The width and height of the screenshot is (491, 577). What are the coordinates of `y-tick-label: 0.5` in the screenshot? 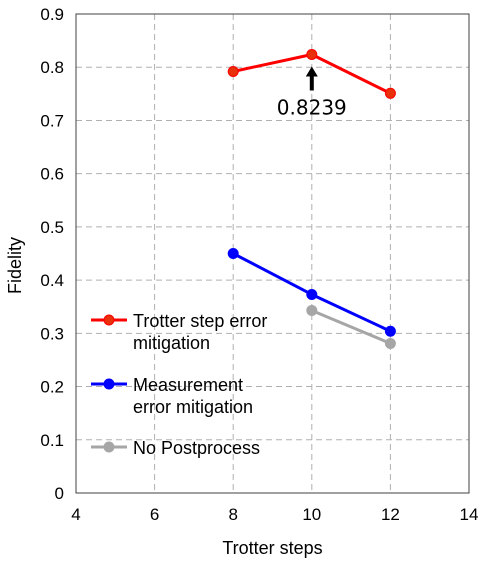 It's located at (52, 227).